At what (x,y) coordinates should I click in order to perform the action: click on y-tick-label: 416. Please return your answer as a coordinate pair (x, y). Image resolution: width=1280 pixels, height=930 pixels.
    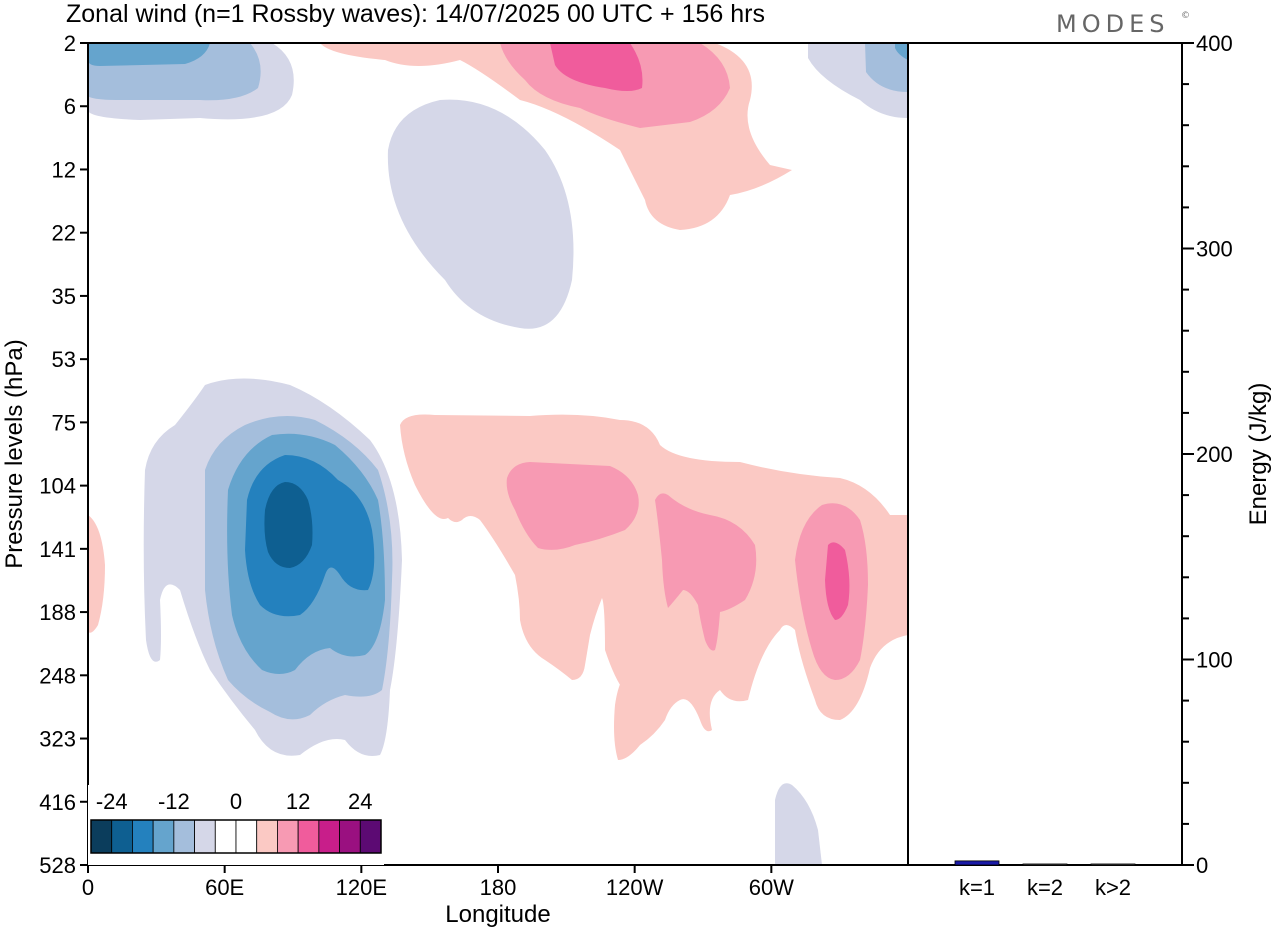
    Looking at the image, I should click on (57, 802).